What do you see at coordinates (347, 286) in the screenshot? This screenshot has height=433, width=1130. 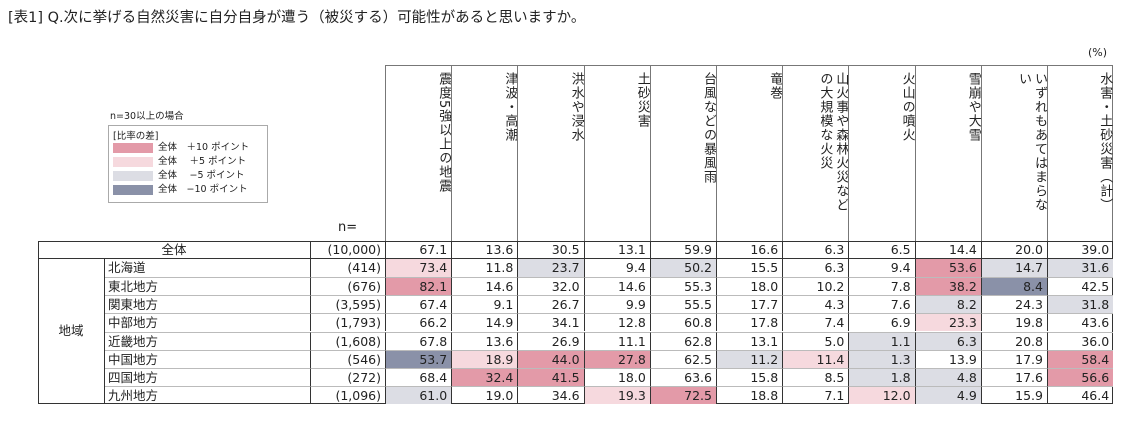 I see `row-n: (676)` at bounding box center [347, 286].